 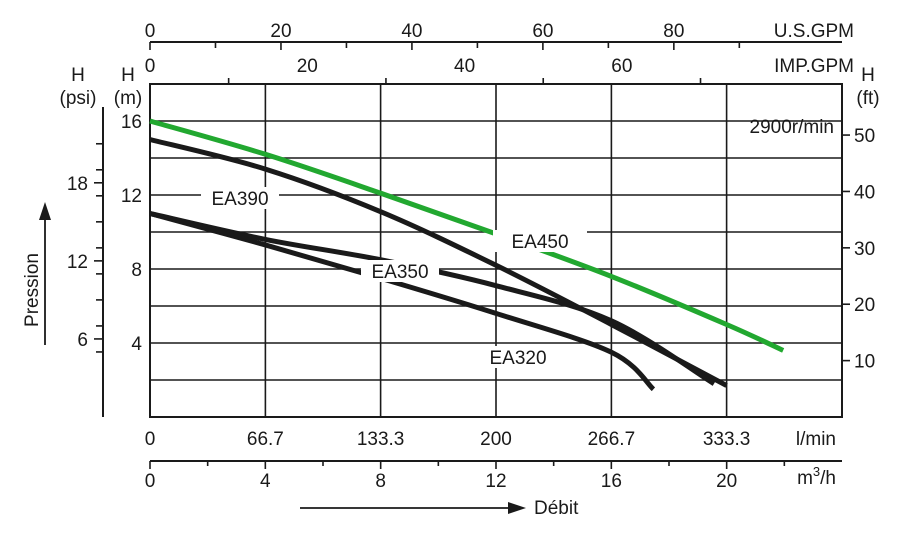 What do you see at coordinates (280, 31) in the screenshot?
I see `top-tick-label-usgpm: 20` at bounding box center [280, 31].